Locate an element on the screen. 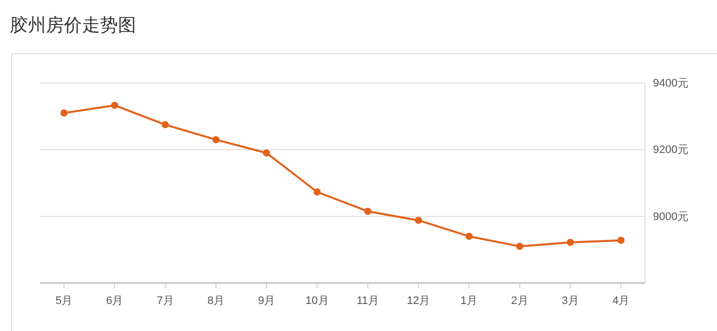  x-tick-label: 3月 is located at coordinates (570, 300).